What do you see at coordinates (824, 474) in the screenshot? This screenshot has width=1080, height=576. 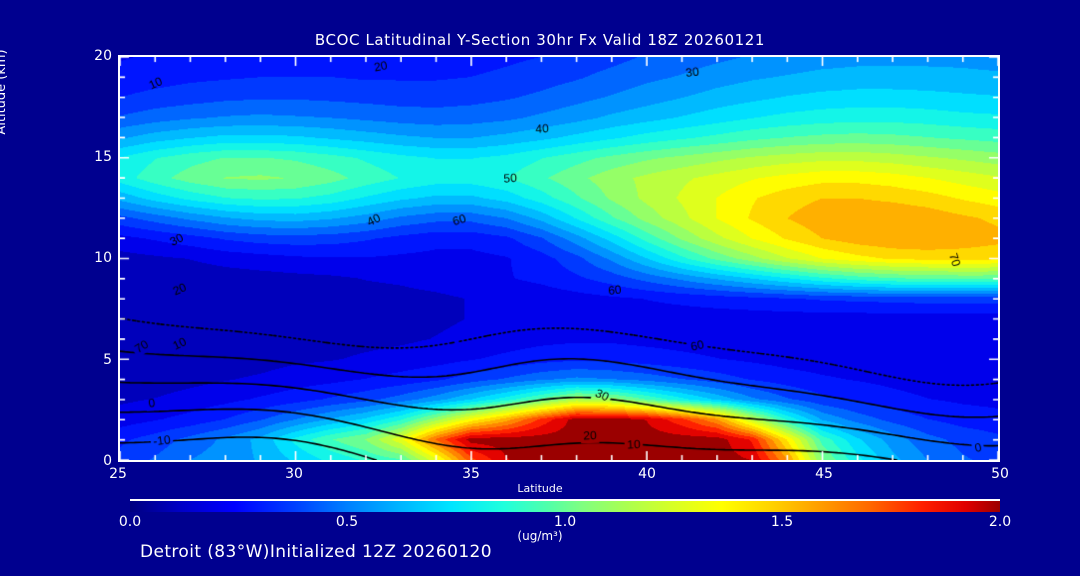 I see `x-tick-45: 45` at bounding box center [824, 474].